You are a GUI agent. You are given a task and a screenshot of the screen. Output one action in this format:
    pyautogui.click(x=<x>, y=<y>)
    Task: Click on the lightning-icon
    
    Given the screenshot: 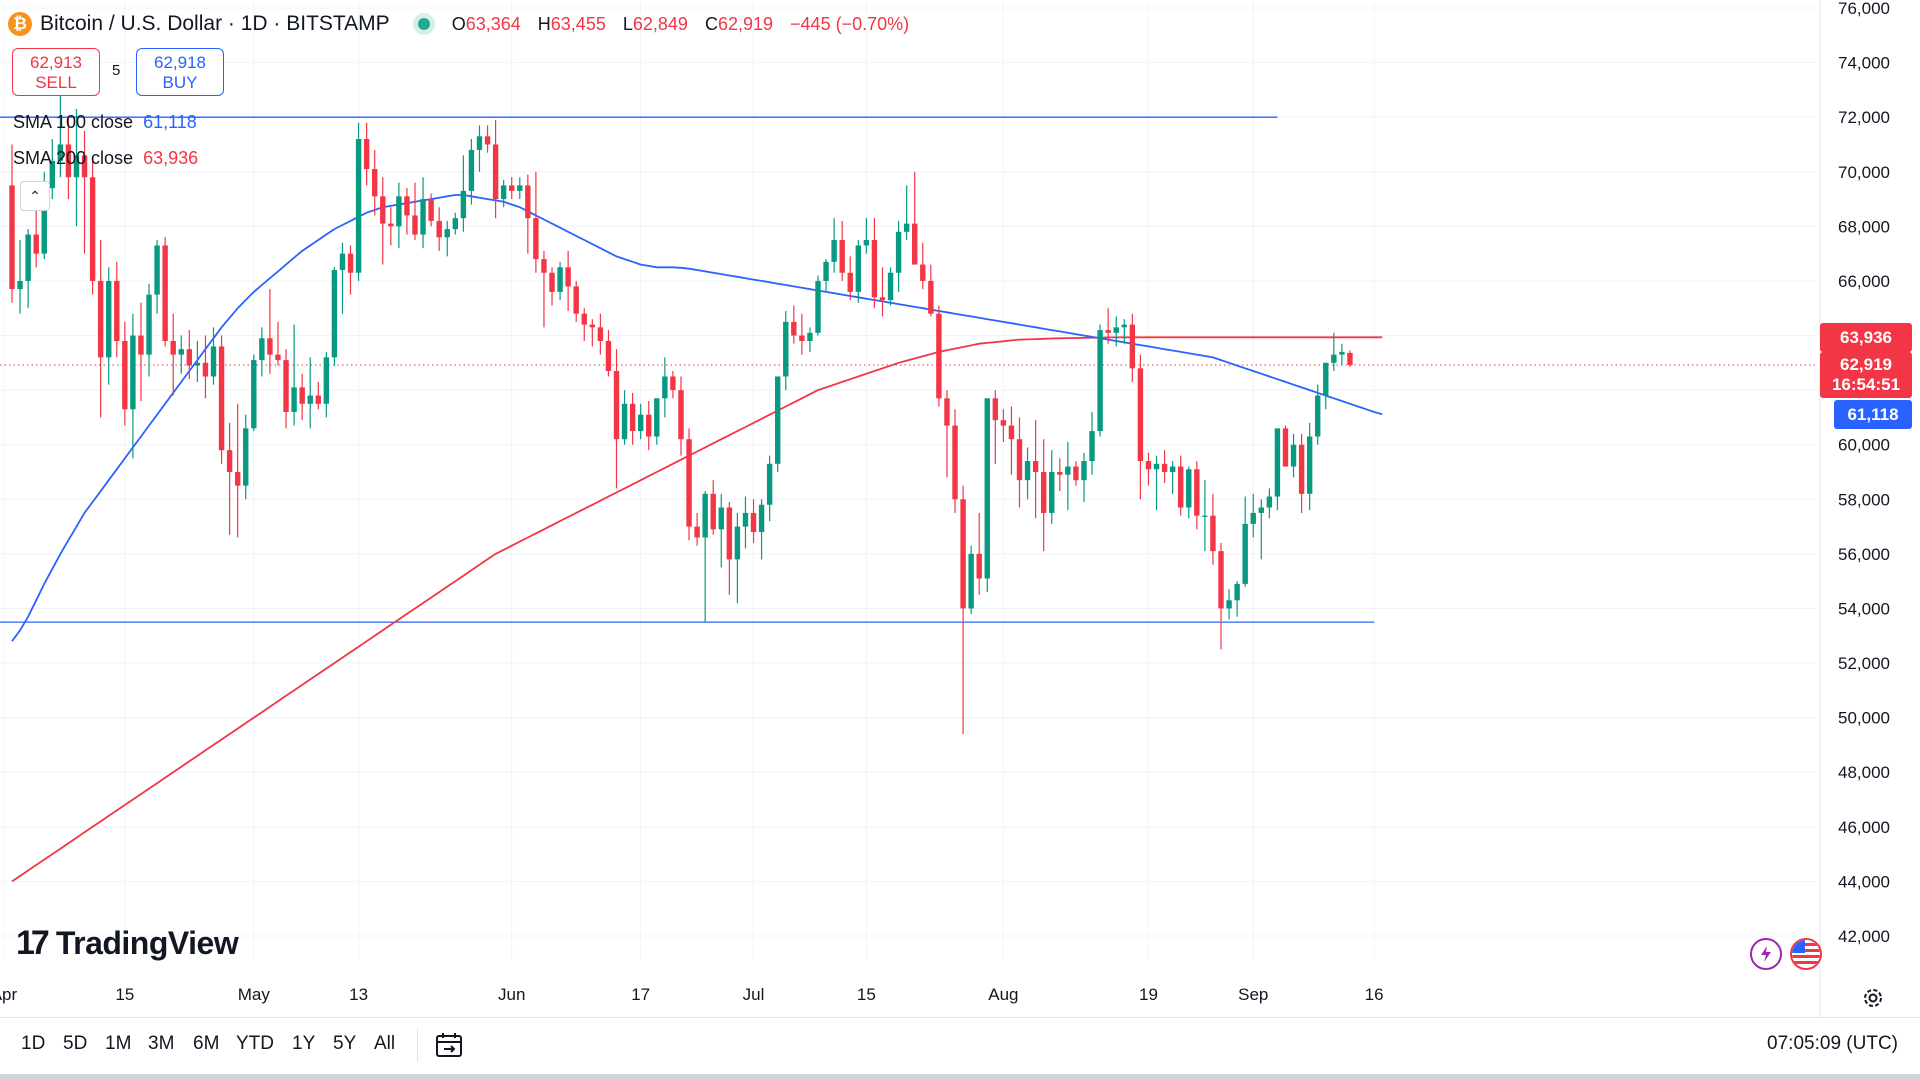 What is the action you would take?
    pyautogui.click(x=1766, y=954)
    